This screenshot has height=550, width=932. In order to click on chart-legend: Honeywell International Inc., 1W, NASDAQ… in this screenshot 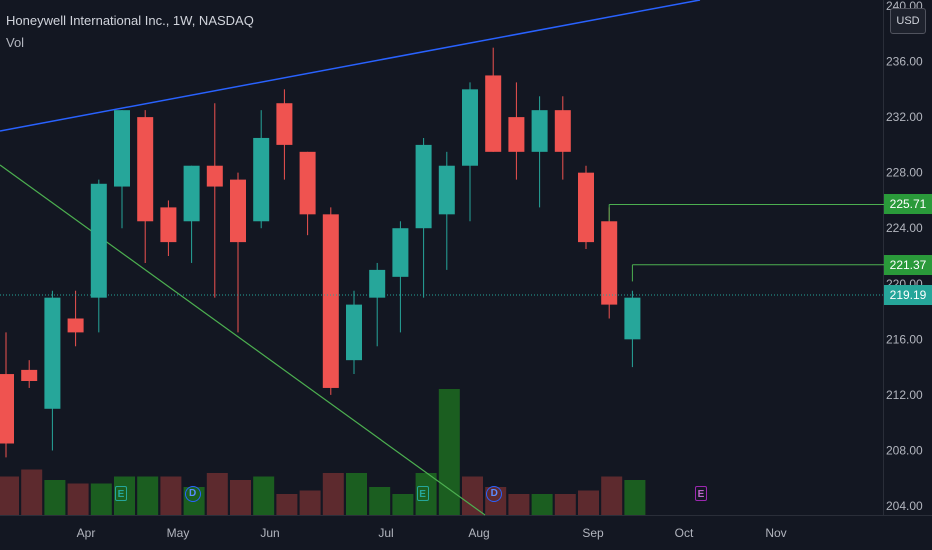, I will do `click(130, 32)`.